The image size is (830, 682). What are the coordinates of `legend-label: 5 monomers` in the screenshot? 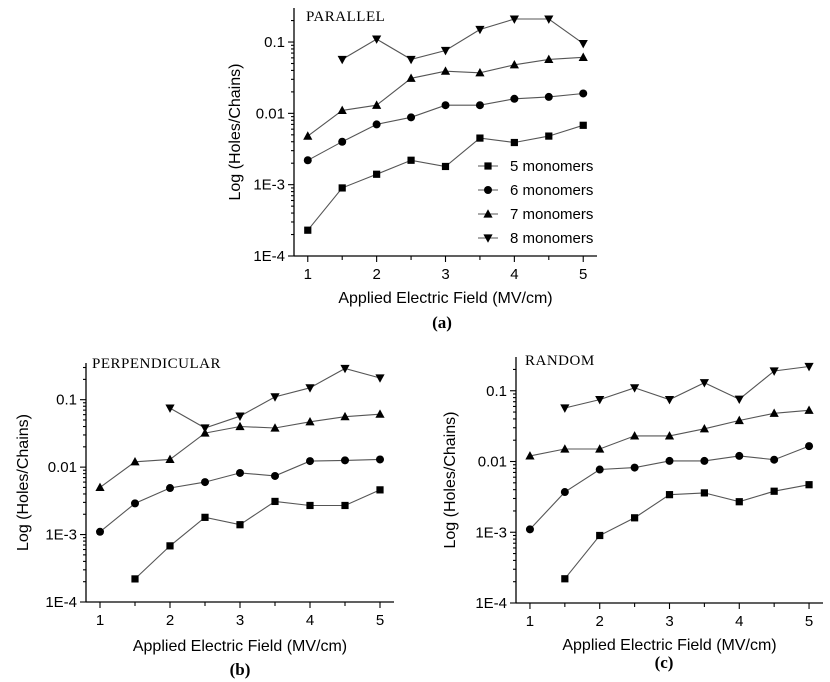 It's located at (551, 166).